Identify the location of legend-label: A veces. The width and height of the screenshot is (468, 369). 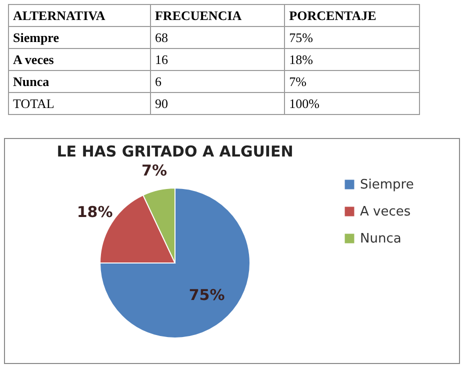
(385, 212).